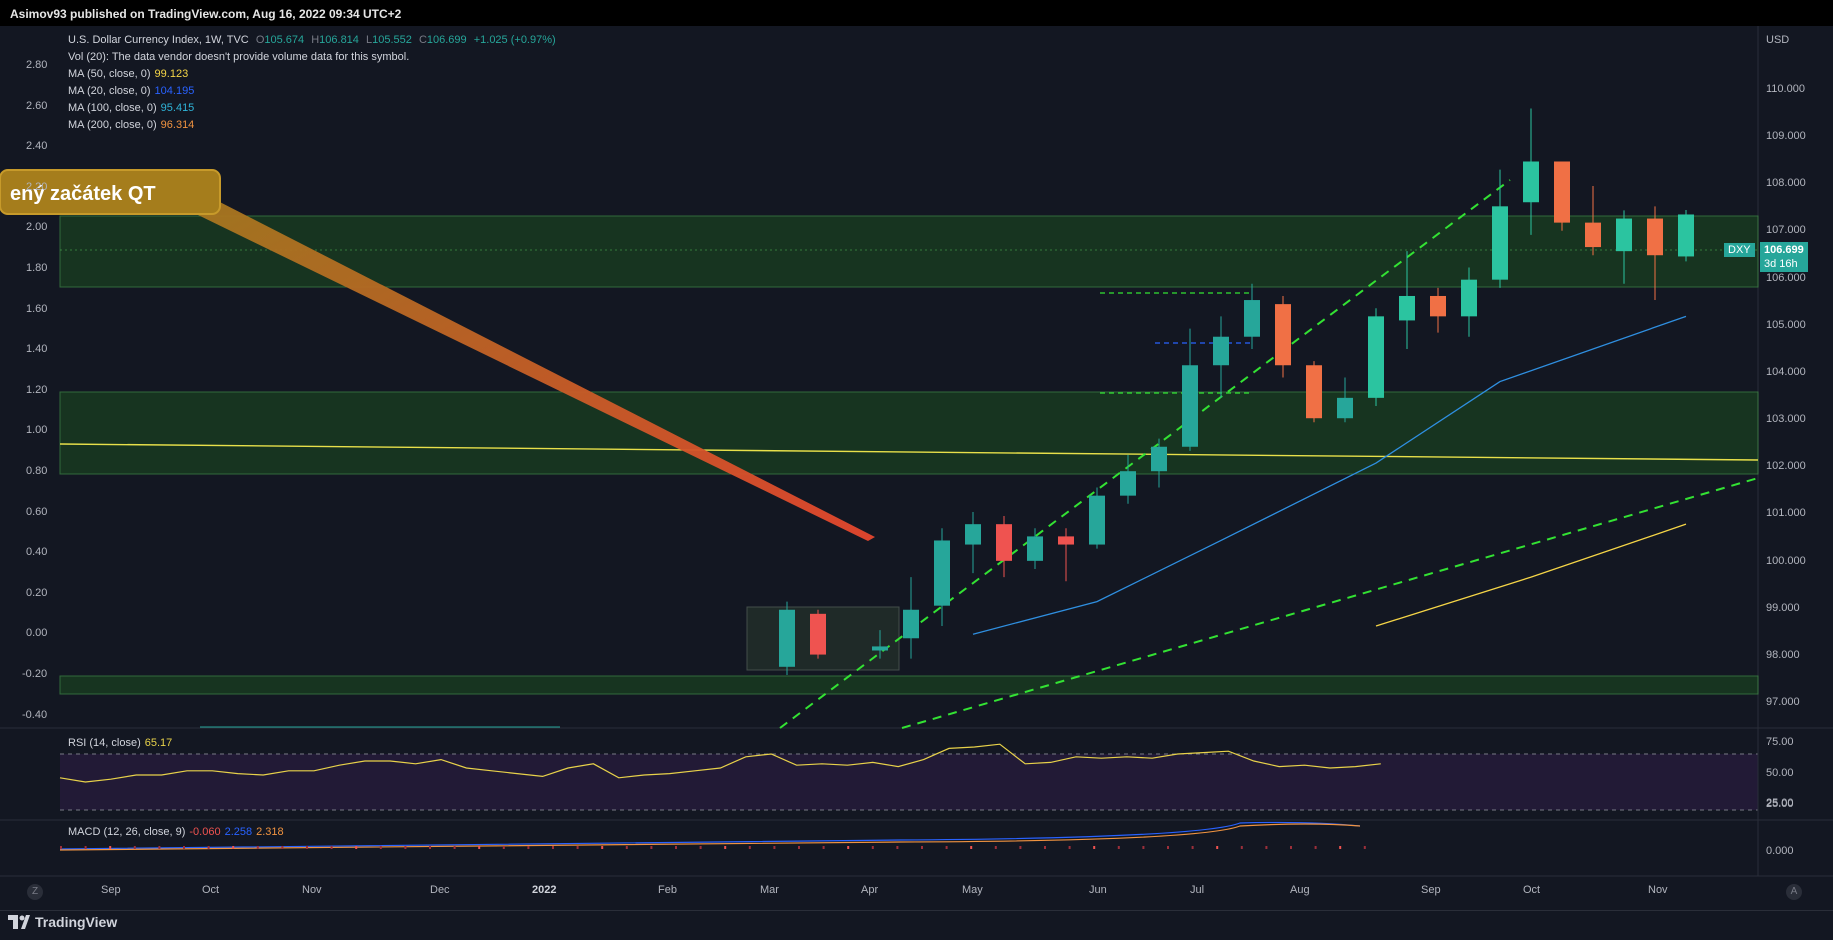  I want to click on macd-line, so click(710, 835).